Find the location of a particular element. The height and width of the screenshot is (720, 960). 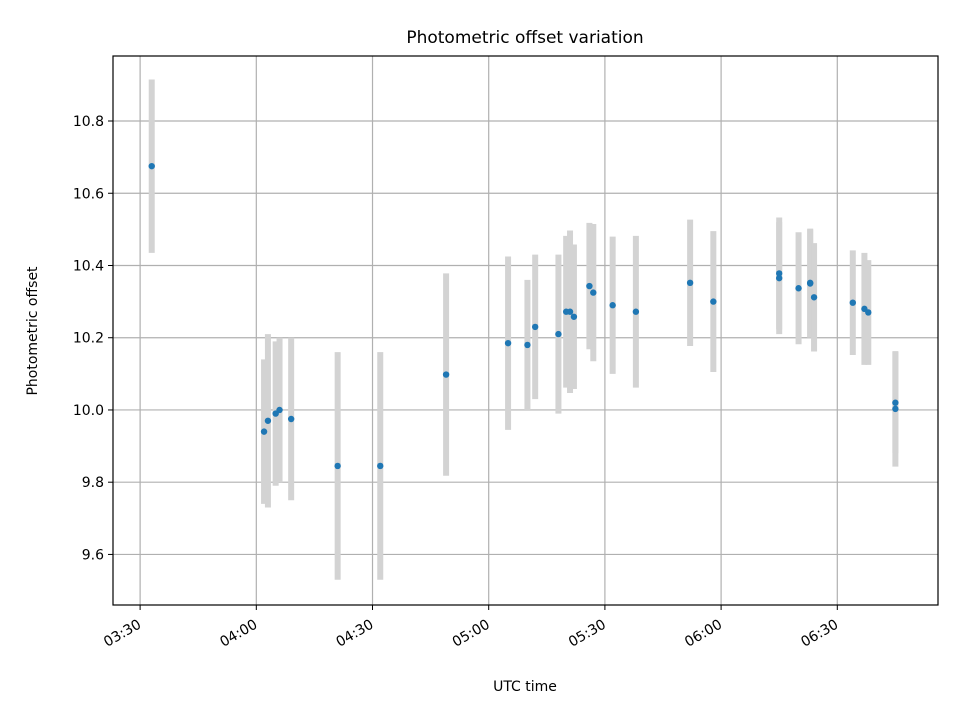

x-axis-ticks: 03:30 04:00 04:30 05:00 05:30 06:00 06:30 is located at coordinates (471, 628).